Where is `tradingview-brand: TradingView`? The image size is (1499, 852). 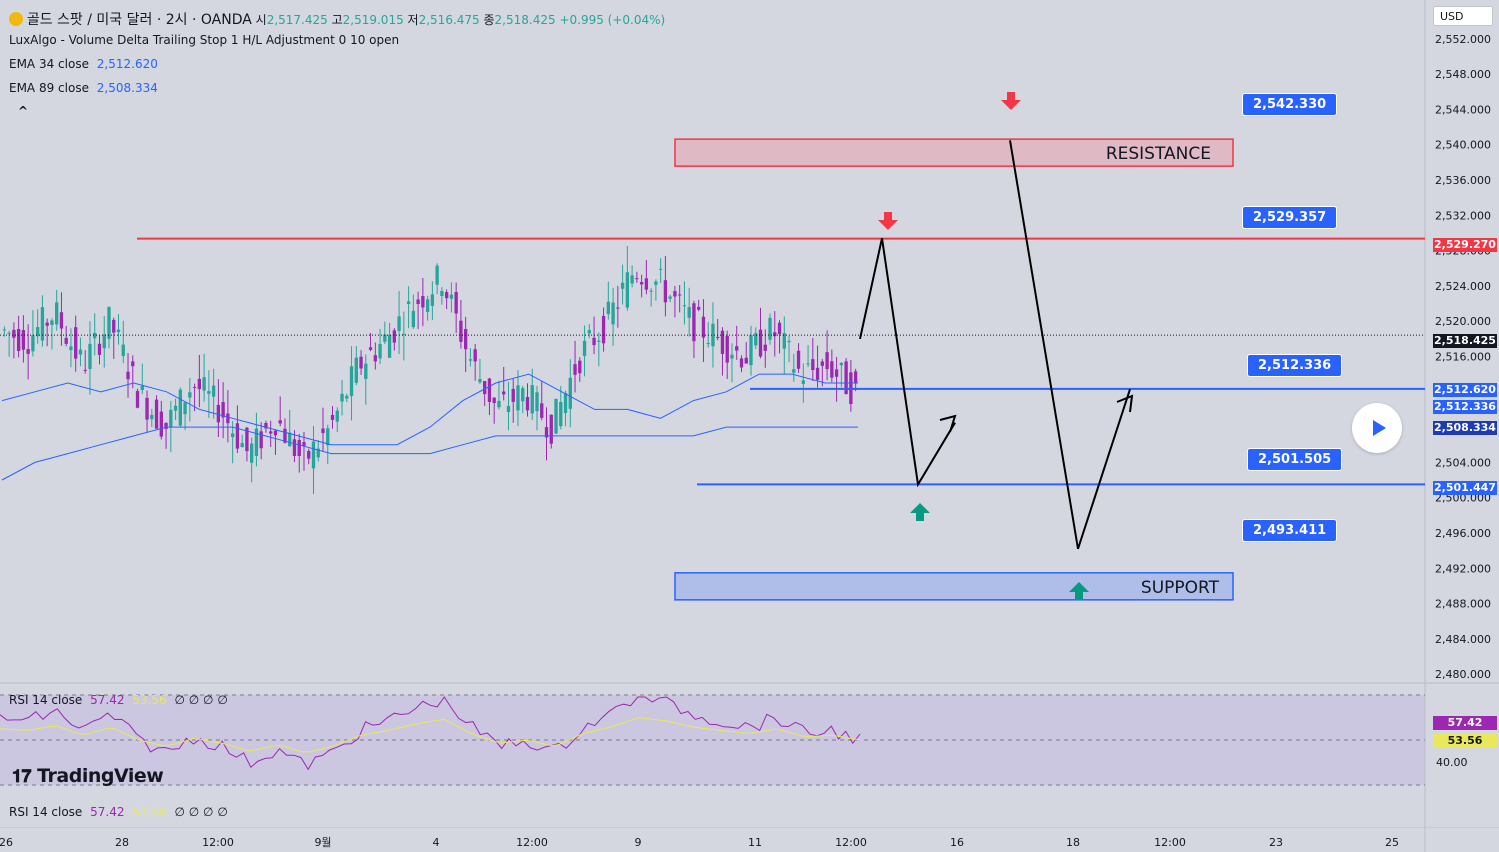
tradingview-brand: TradingView is located at coordinates (100, 776).